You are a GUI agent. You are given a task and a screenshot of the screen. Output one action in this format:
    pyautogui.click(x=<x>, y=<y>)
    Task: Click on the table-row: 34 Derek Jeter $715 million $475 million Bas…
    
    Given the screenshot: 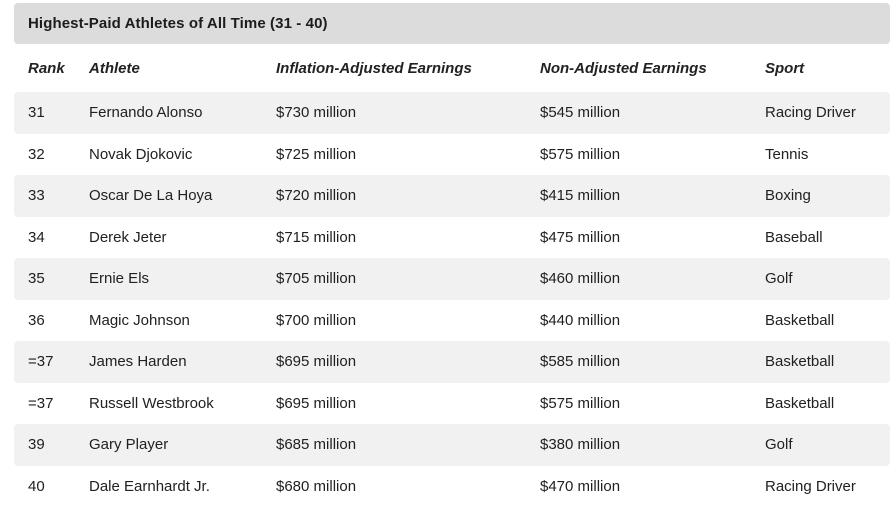 What is the action you would take?
    pyautogui.click(x=452, y=238)
    